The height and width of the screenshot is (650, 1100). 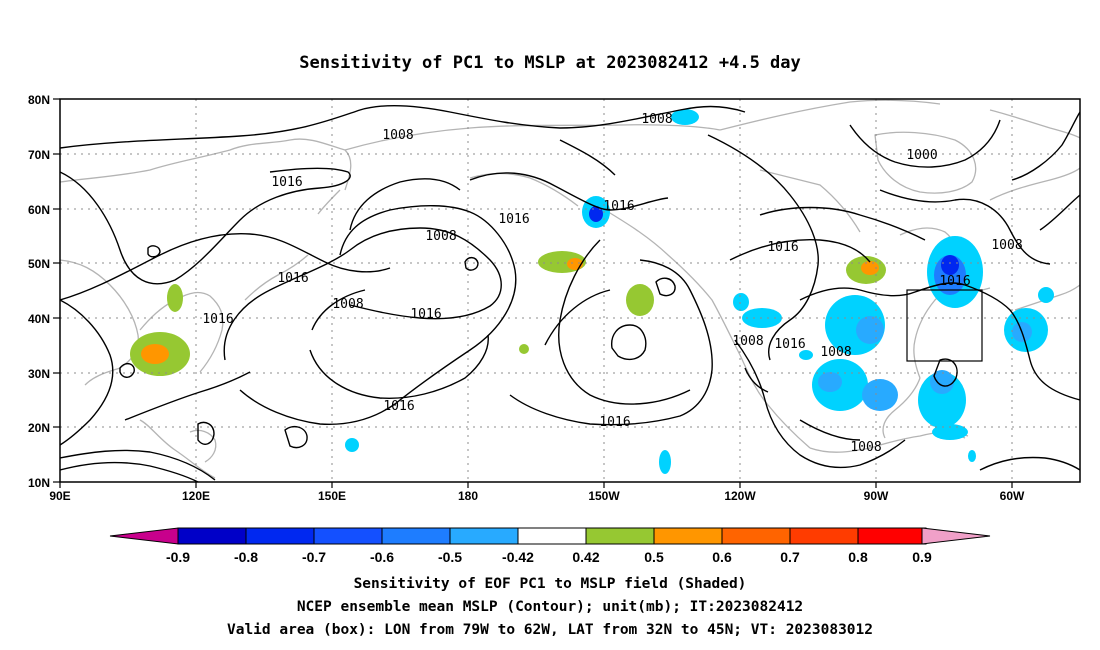 What do you see at coordinates (144, 536) in the screenshot?
I see `colorbar-min-triangle` at bounding box center [144, 536].